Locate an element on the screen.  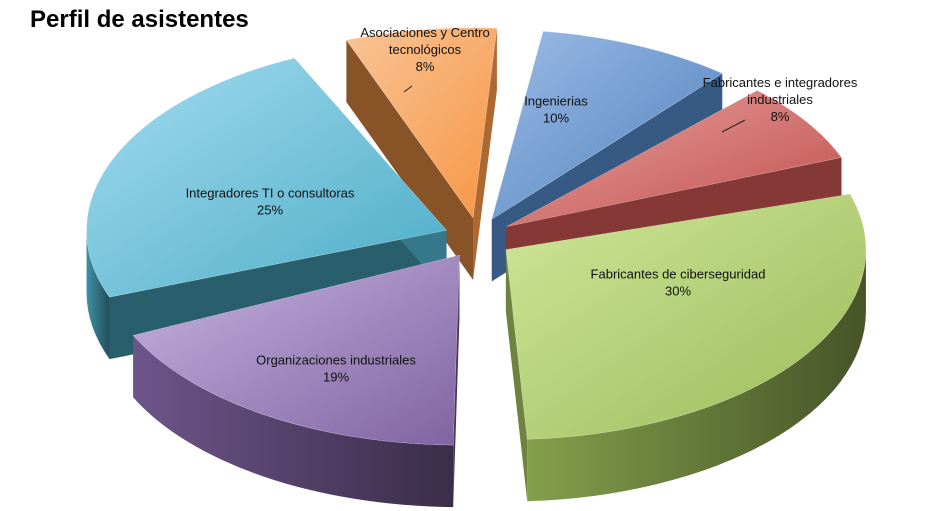
data-label-text: industriales is located at coordinates (780, 99).